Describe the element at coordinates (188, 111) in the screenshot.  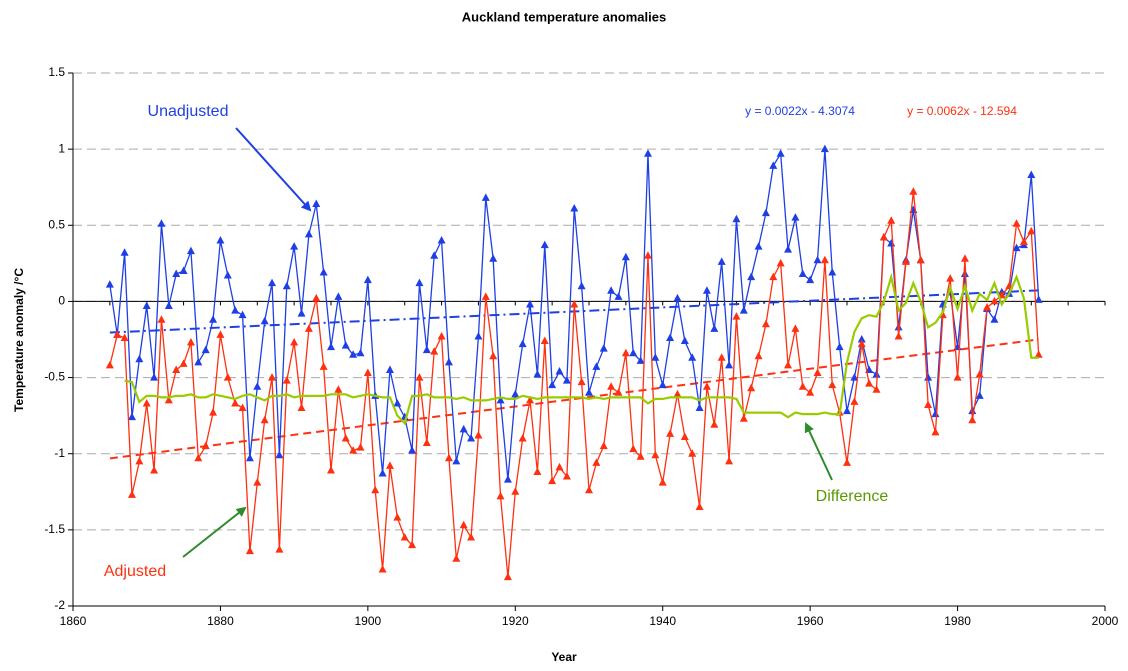
I see `series-annotation: Unadjusted` at that location.